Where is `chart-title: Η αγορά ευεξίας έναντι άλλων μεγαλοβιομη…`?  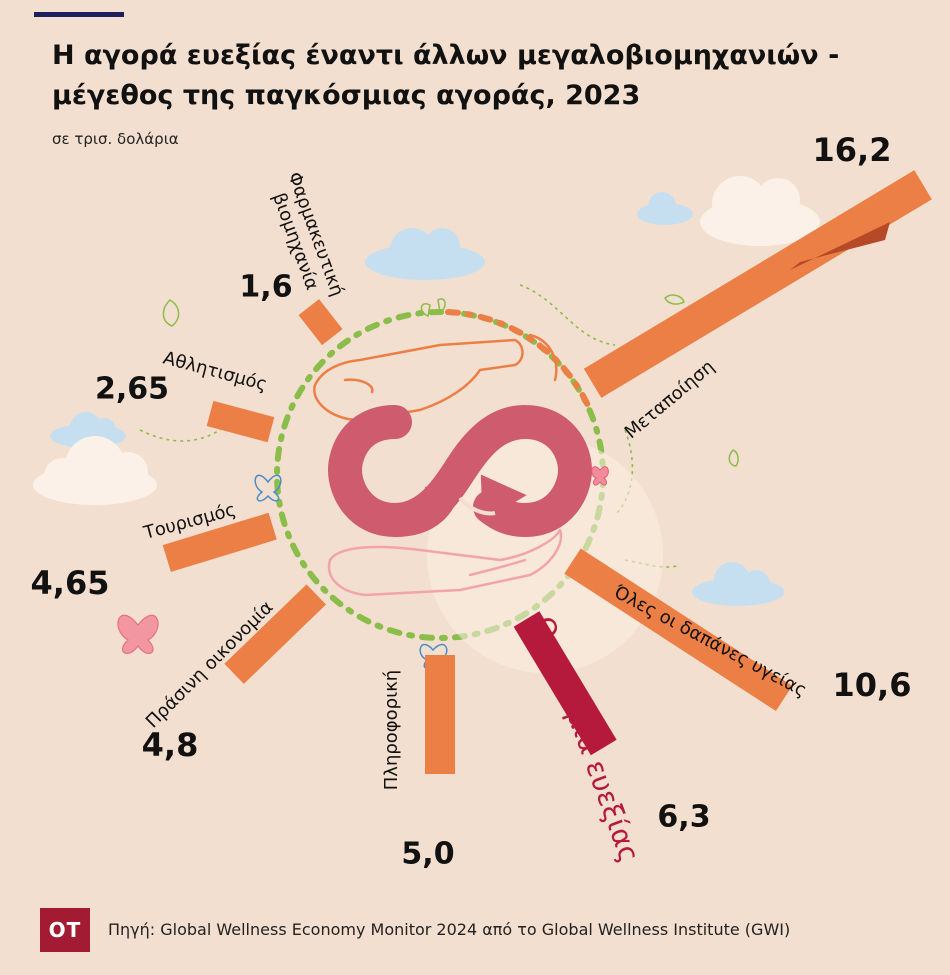 chart-title: Η αγορά ευεξίας έναντι άλλων μεγαλοβιομη… is located at coordinates (446, 75).